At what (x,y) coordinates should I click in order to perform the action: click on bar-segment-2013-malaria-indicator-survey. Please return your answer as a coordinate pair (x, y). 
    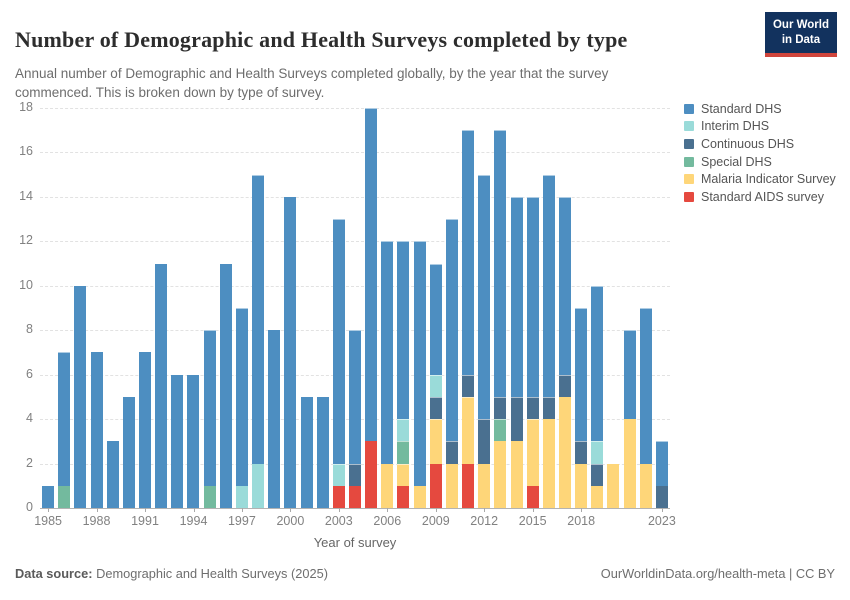
    Looking at the image, I should click on (500, 474).